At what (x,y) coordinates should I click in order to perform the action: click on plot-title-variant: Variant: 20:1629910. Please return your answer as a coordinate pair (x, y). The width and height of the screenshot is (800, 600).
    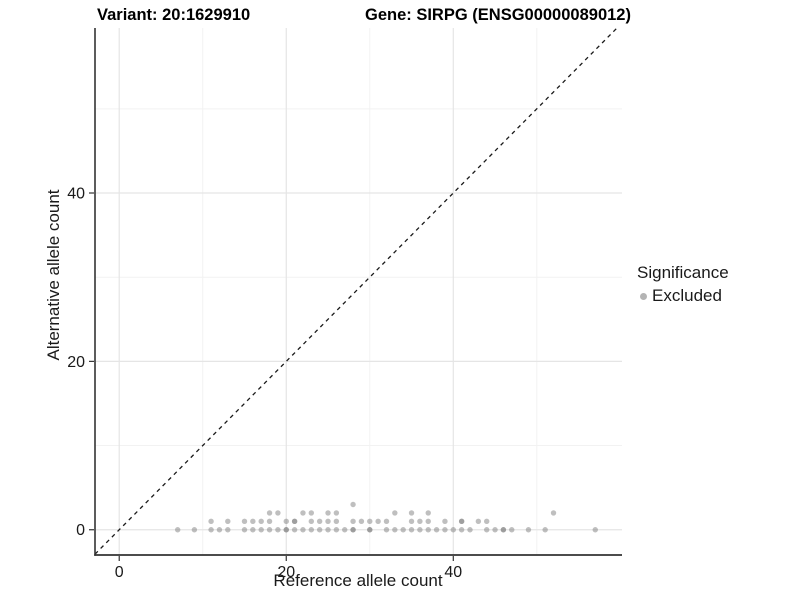
    Looking at the image, I should click on (174, 15).